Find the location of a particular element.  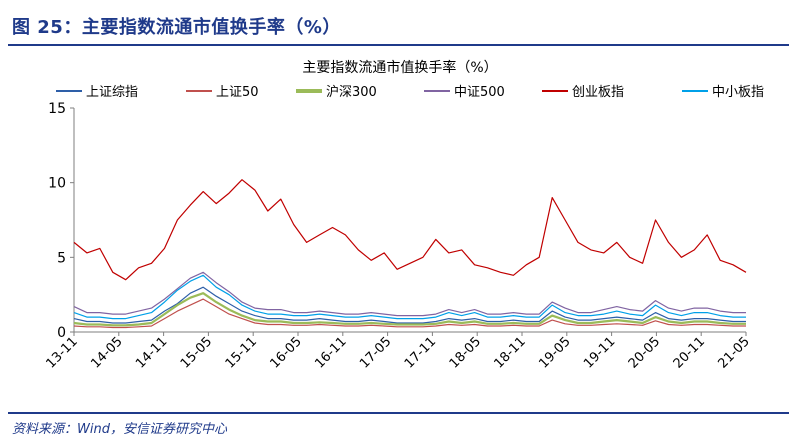

x-tick-label: 15-05 is located at coordinates (196, 352).